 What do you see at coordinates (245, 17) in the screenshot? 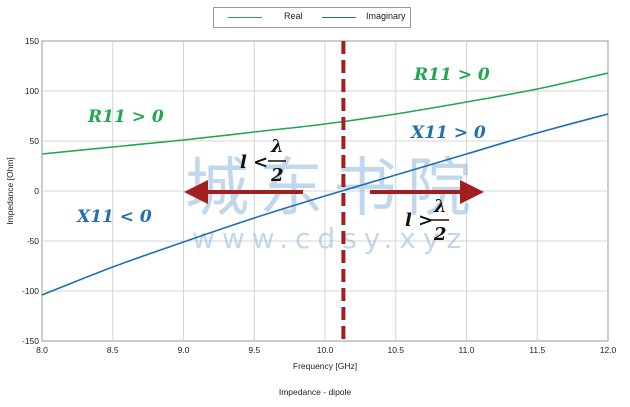
I see `legend-swatch-real` at bounding box center [245, 17].